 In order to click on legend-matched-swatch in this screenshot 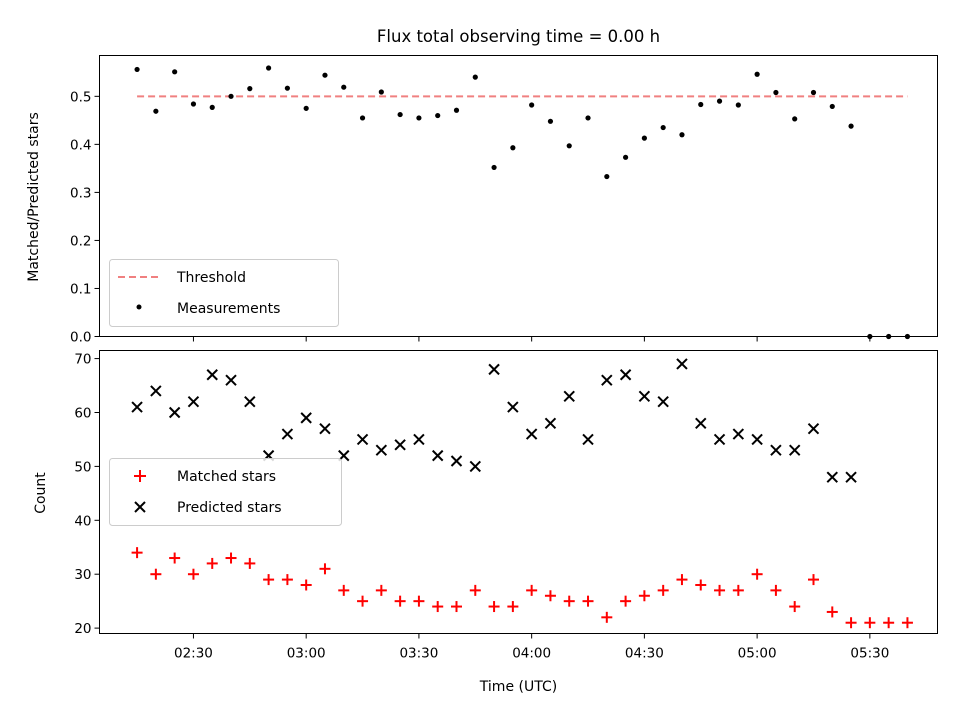, I will do `click(140, 476)`.